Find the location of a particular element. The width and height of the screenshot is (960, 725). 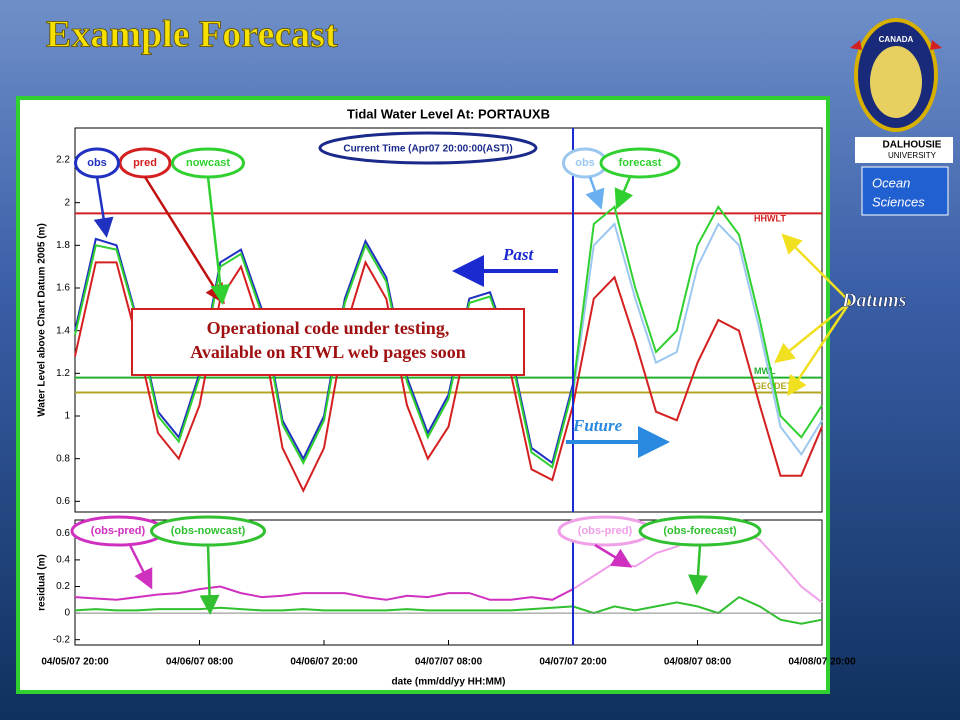

legend-label: forecast is located at coordinates (640, 163).